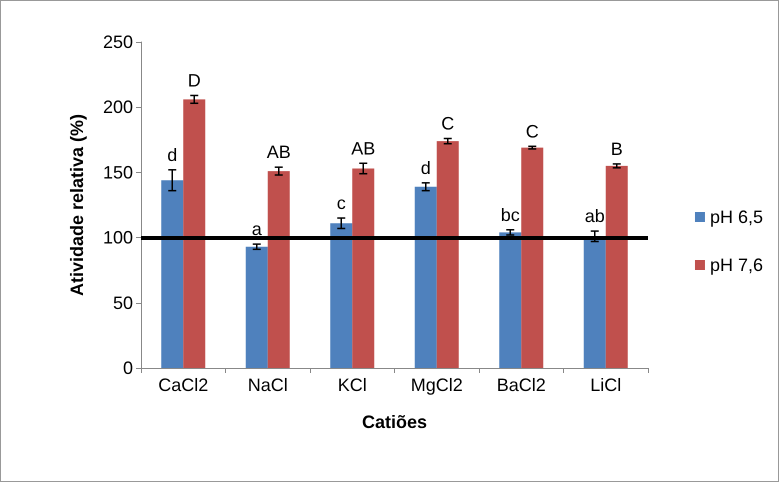 This screenshot has width=779, height=482. Describe the element at coordinates (737, 217) in the screenshot. I see `legend-label: pH 6,5` at that location.